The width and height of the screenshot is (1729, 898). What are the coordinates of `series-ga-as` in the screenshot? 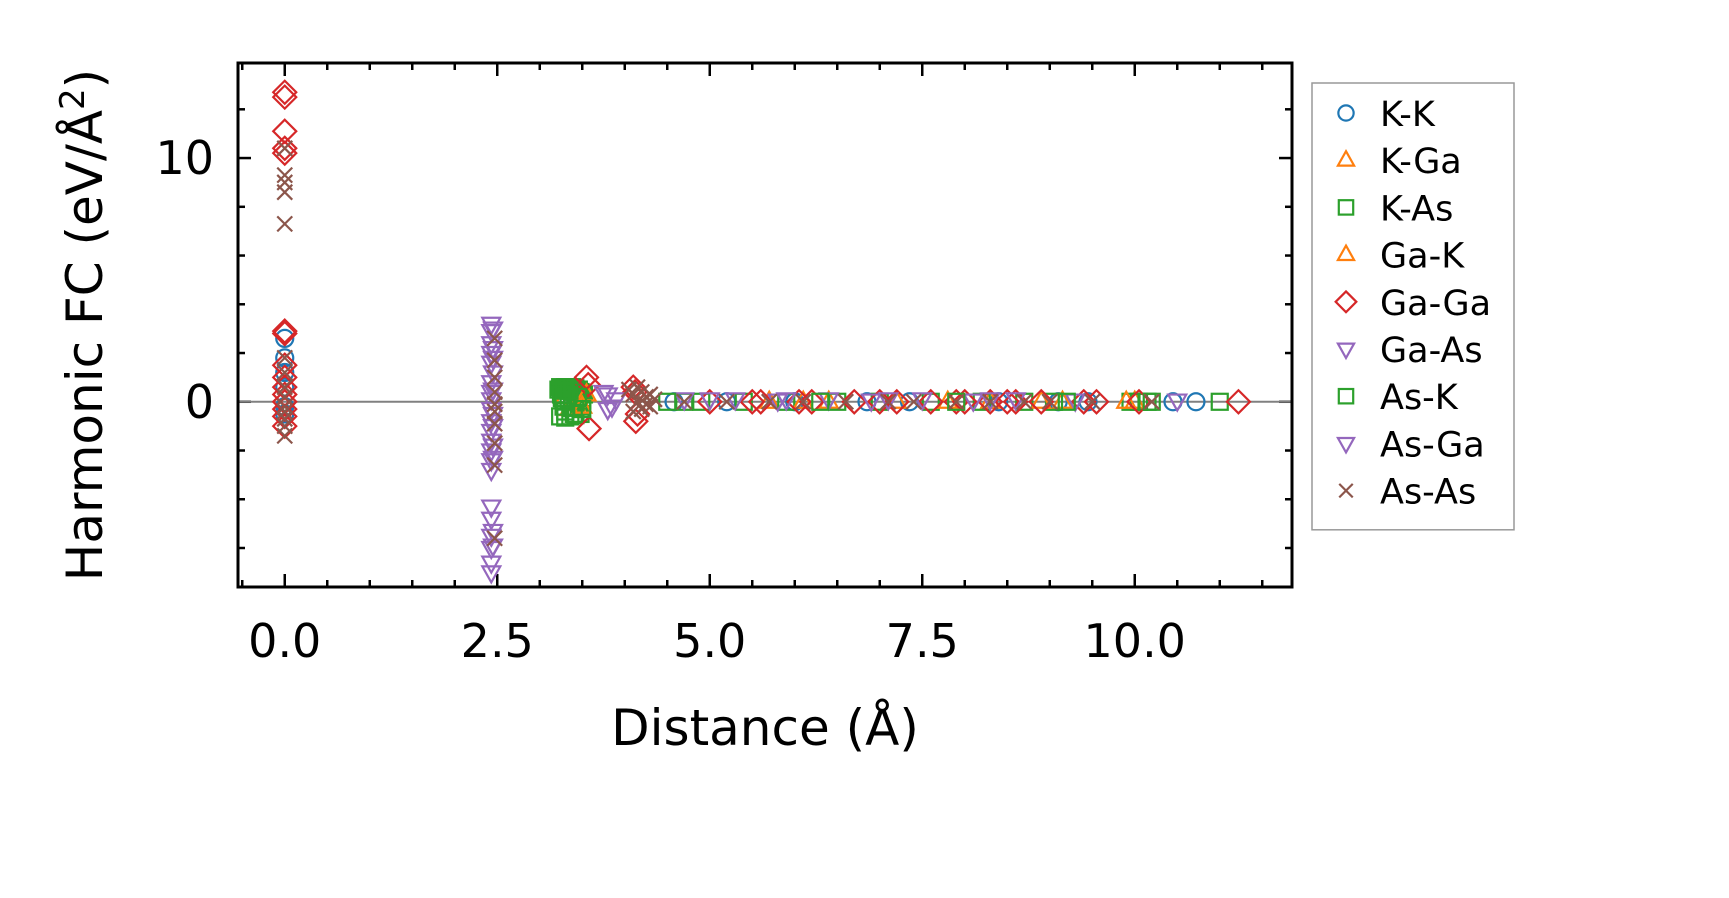 It's located at (783, 450).